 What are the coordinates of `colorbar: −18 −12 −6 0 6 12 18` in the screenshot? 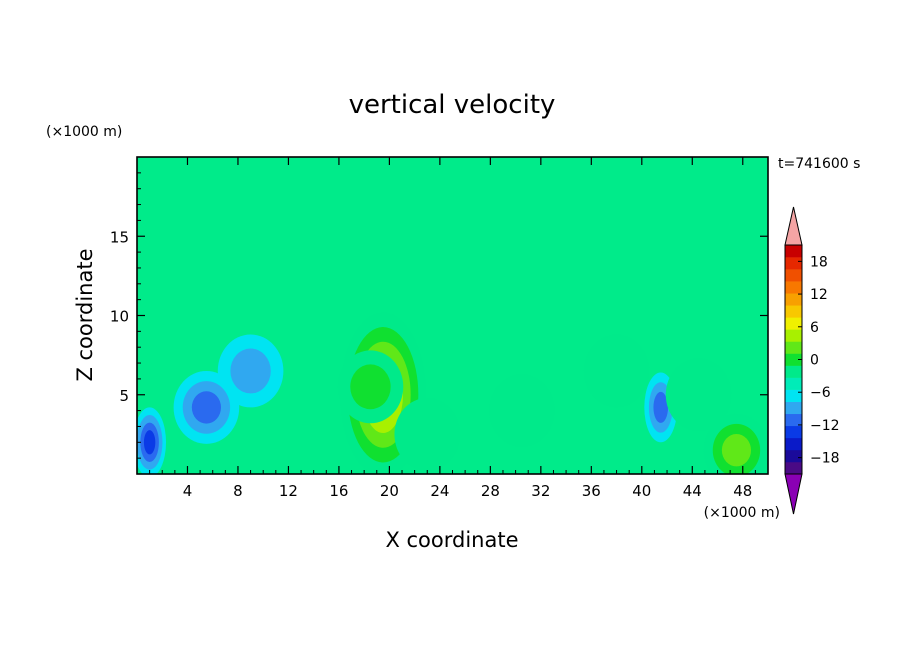 It's located at (812, 360).